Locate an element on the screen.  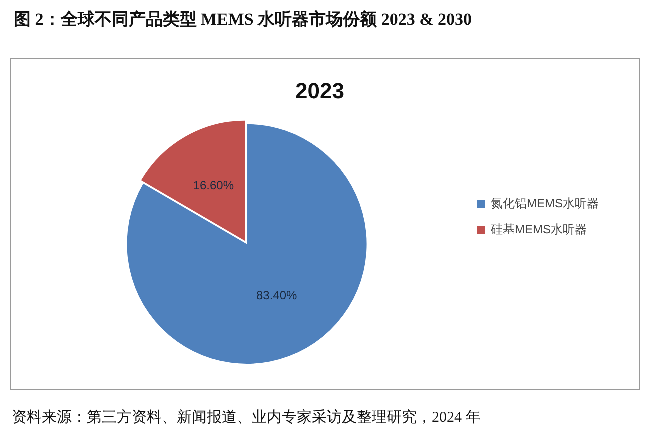
legend-label: 硅基MEMS水听器 is located at coordinates (538, 229).